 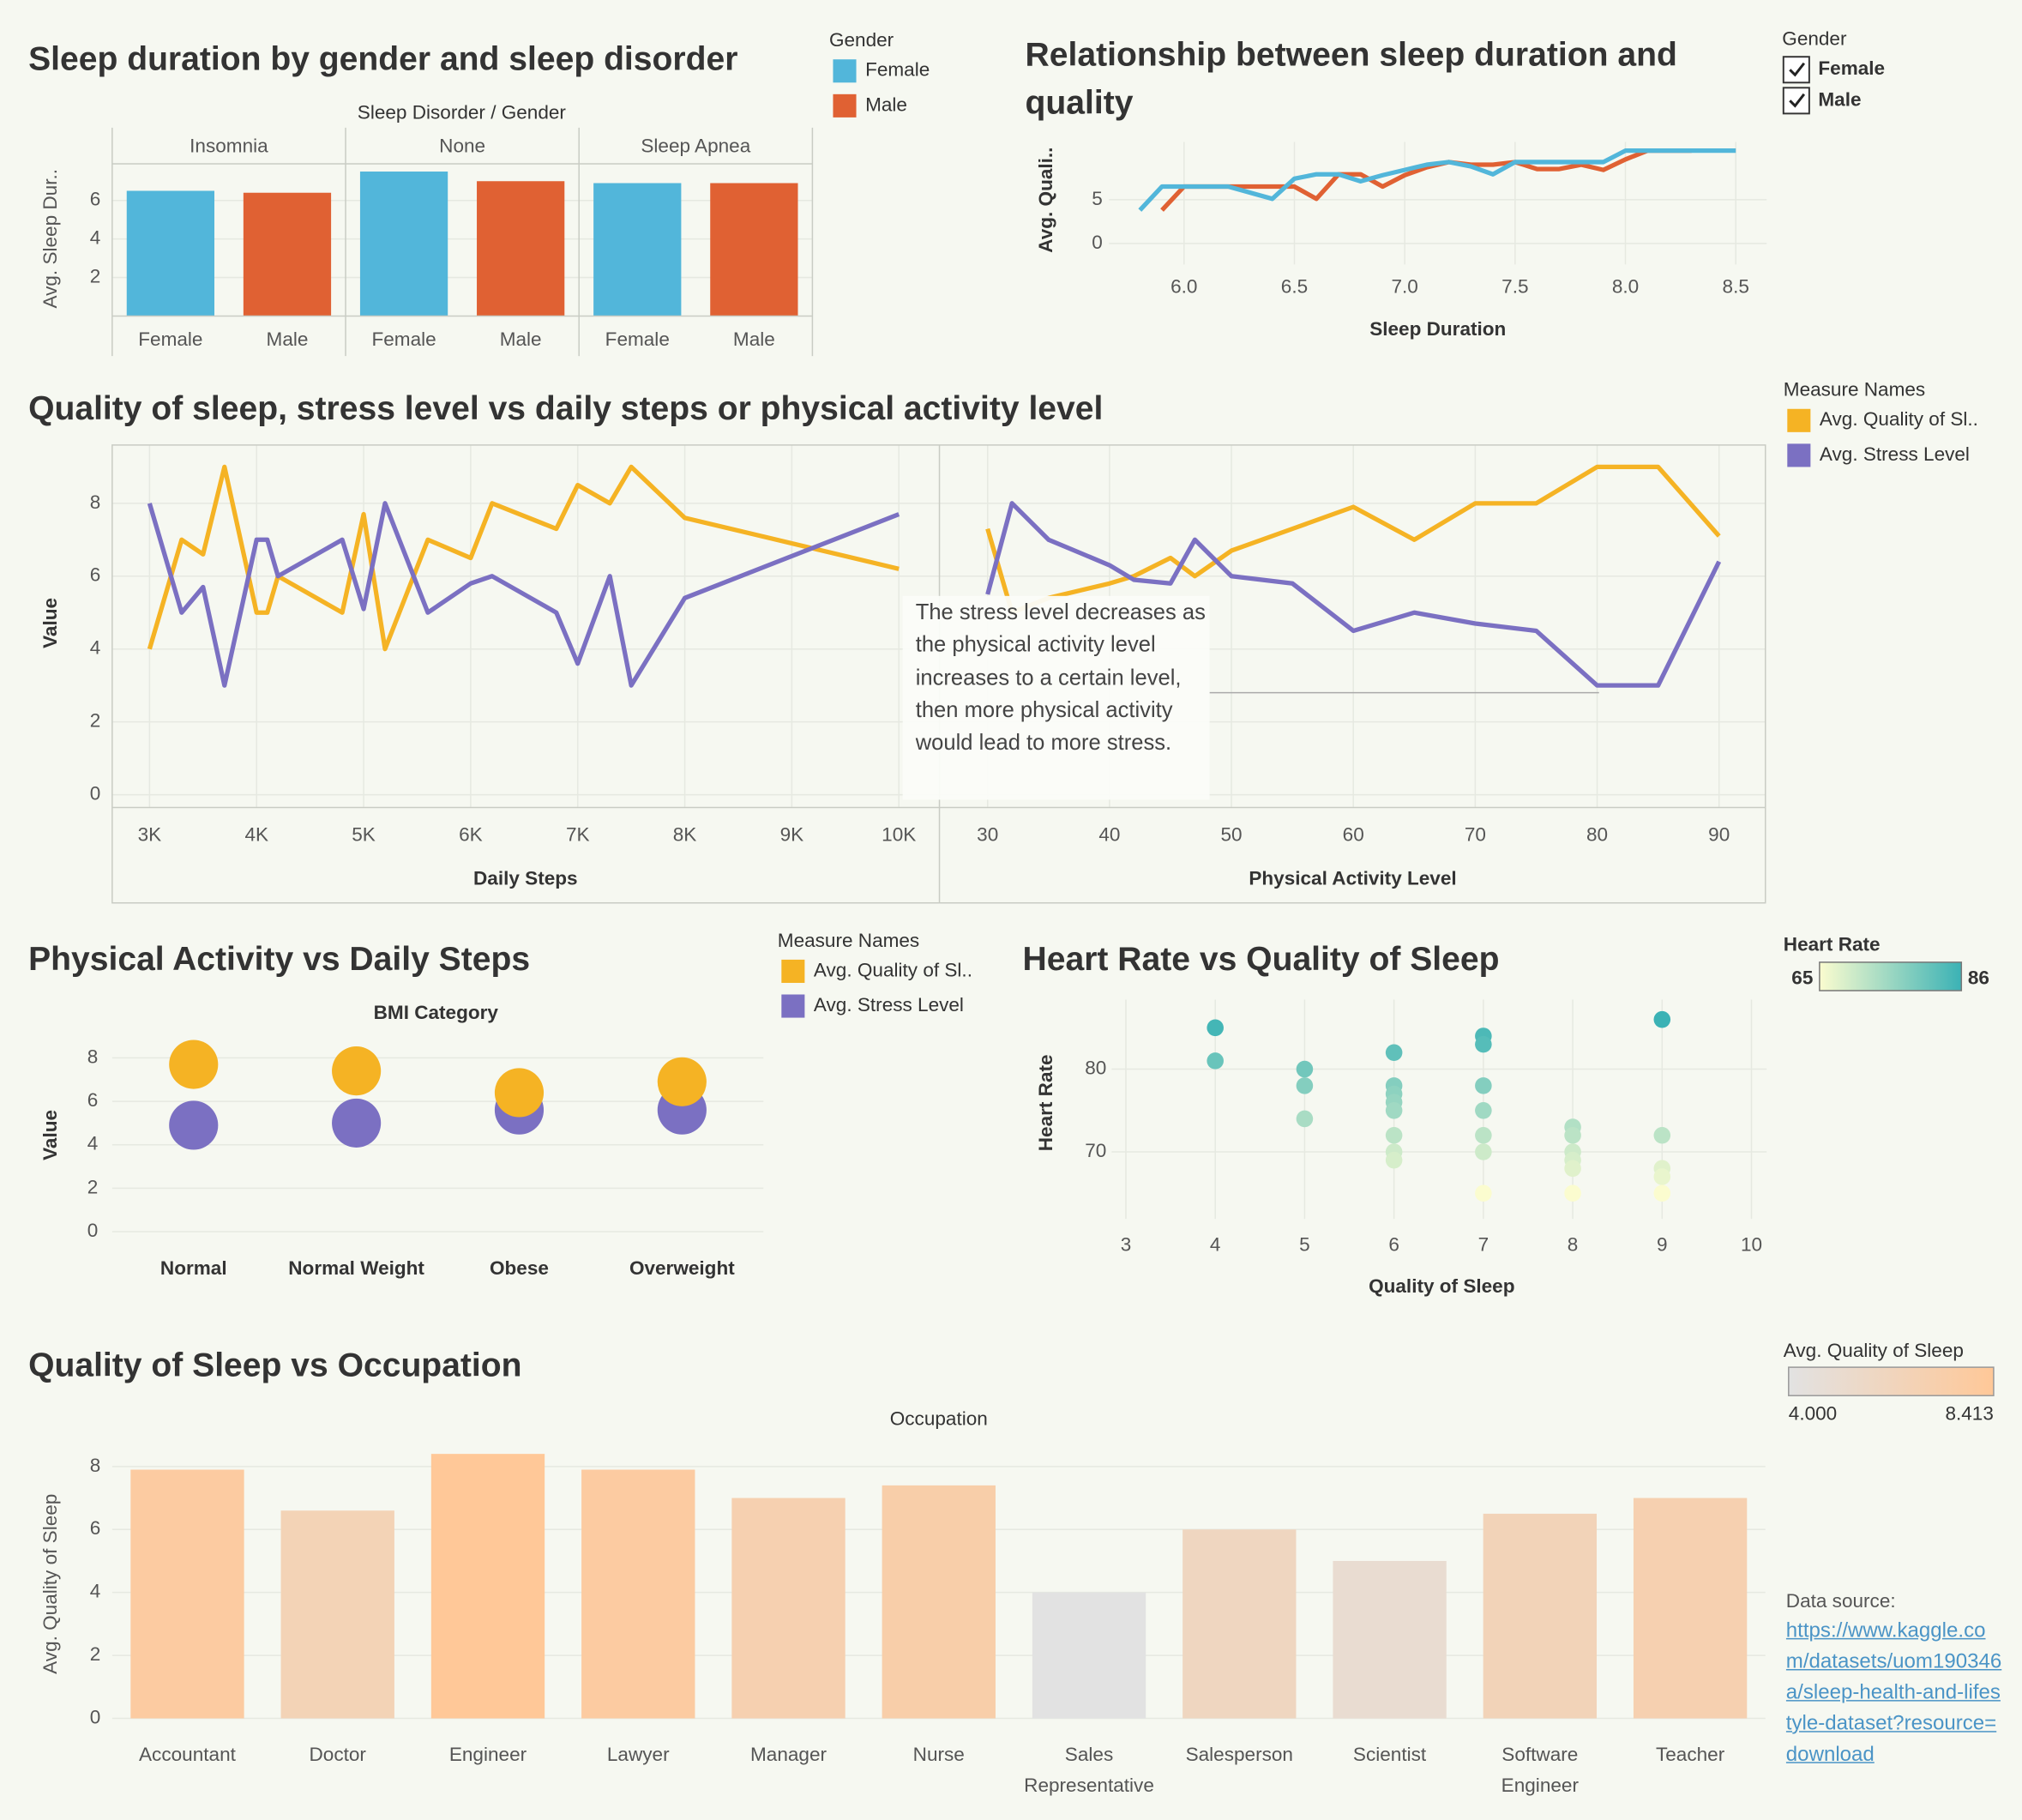 I want to click on y-axis-label: Avg. Sleep Dur.., so click(x=50, y=239).